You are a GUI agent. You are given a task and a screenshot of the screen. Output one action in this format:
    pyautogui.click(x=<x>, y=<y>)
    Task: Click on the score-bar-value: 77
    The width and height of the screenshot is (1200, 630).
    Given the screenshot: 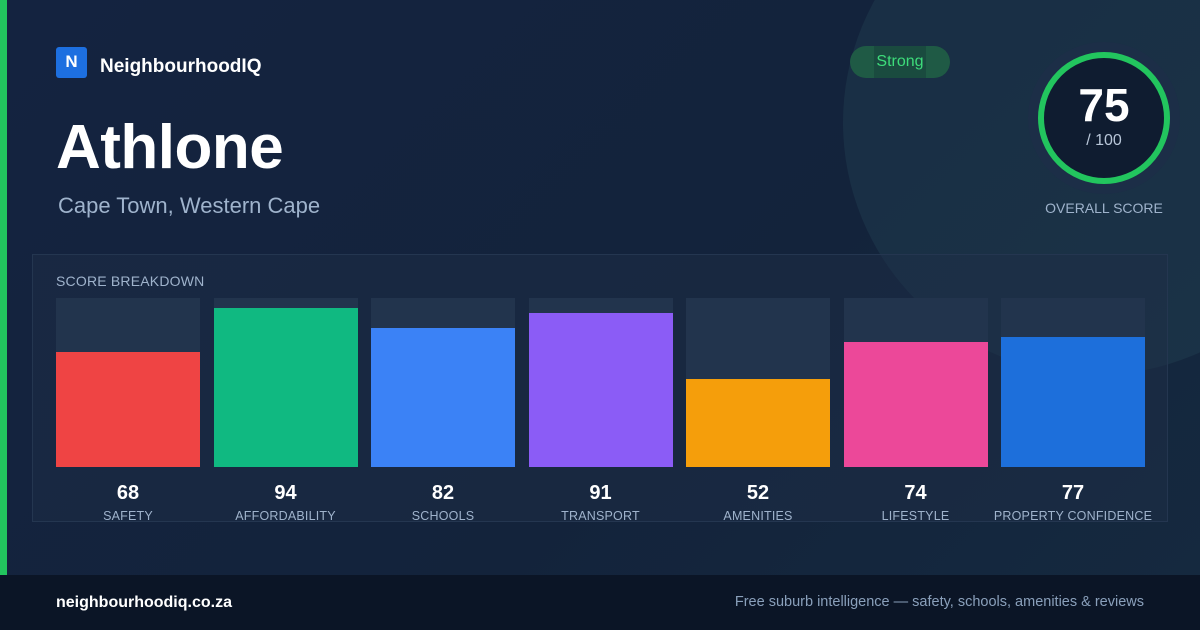 What is the action you would take?
    pyautogui.click(x=1073, y=493)
    